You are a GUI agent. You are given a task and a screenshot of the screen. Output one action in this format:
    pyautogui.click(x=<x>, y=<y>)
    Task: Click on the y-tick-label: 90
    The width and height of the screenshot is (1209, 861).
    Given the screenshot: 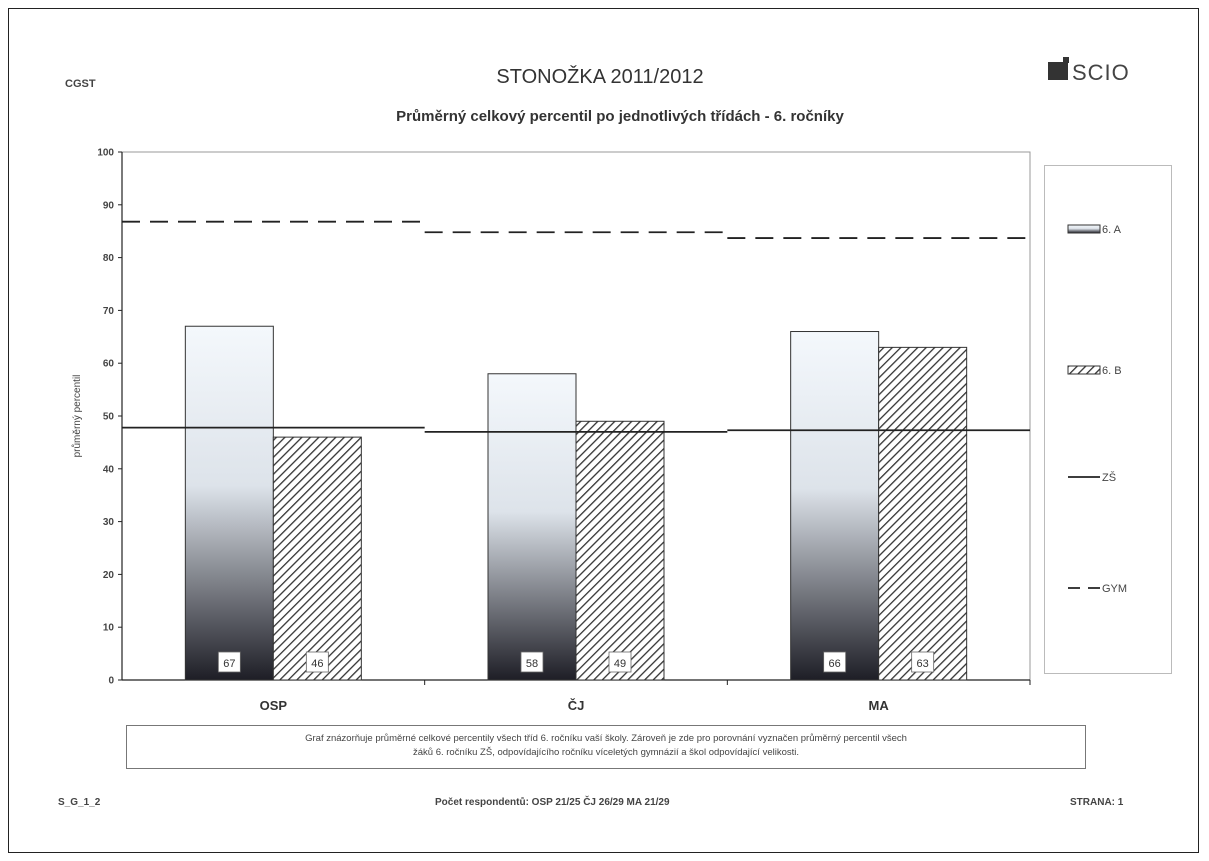 What is the action you would take?
    pyautogui.click(x=109, y=205)
    